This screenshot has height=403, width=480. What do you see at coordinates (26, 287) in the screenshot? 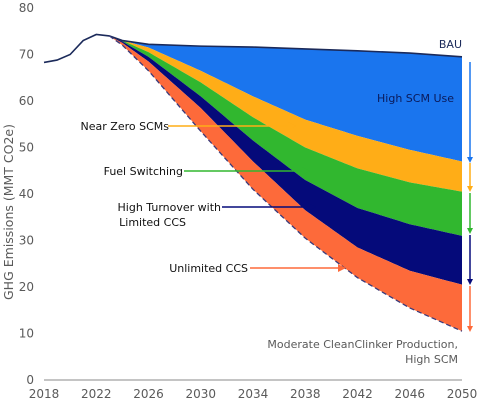
I see `y-tick-label: 20` at bounding box center [26, 287].